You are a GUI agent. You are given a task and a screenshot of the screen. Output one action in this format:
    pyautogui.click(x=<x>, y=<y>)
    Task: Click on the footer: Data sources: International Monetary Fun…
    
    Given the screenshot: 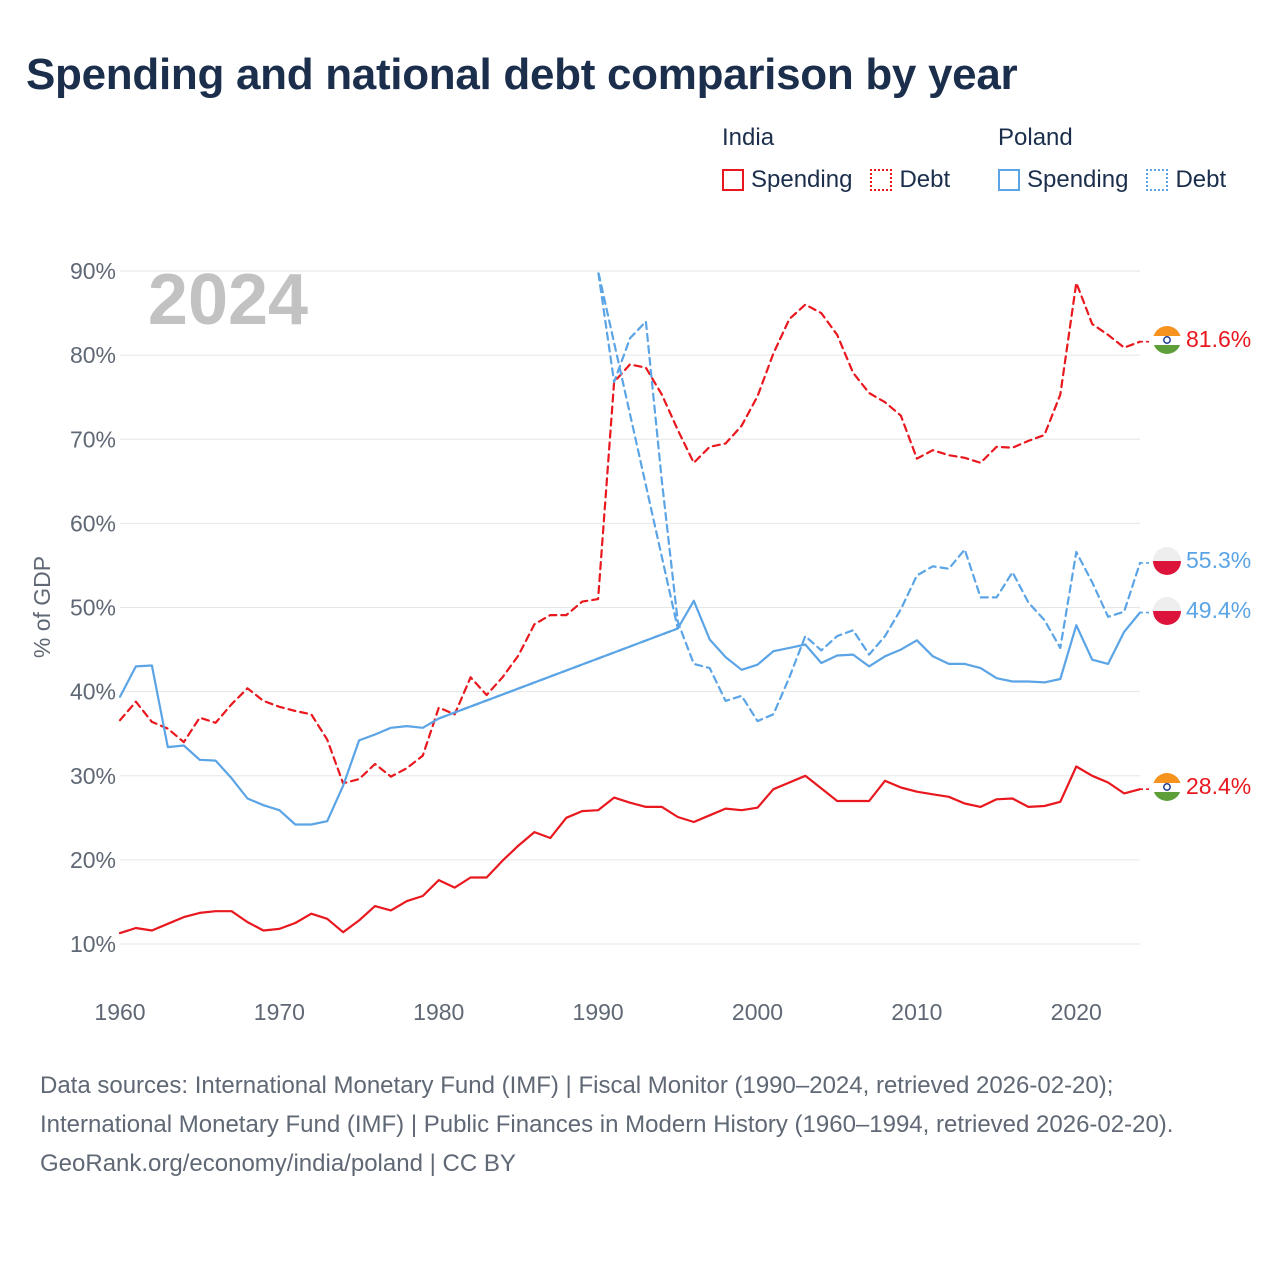 What is the action you would take?
    pyautogui.click(x=640, y=1124)
    